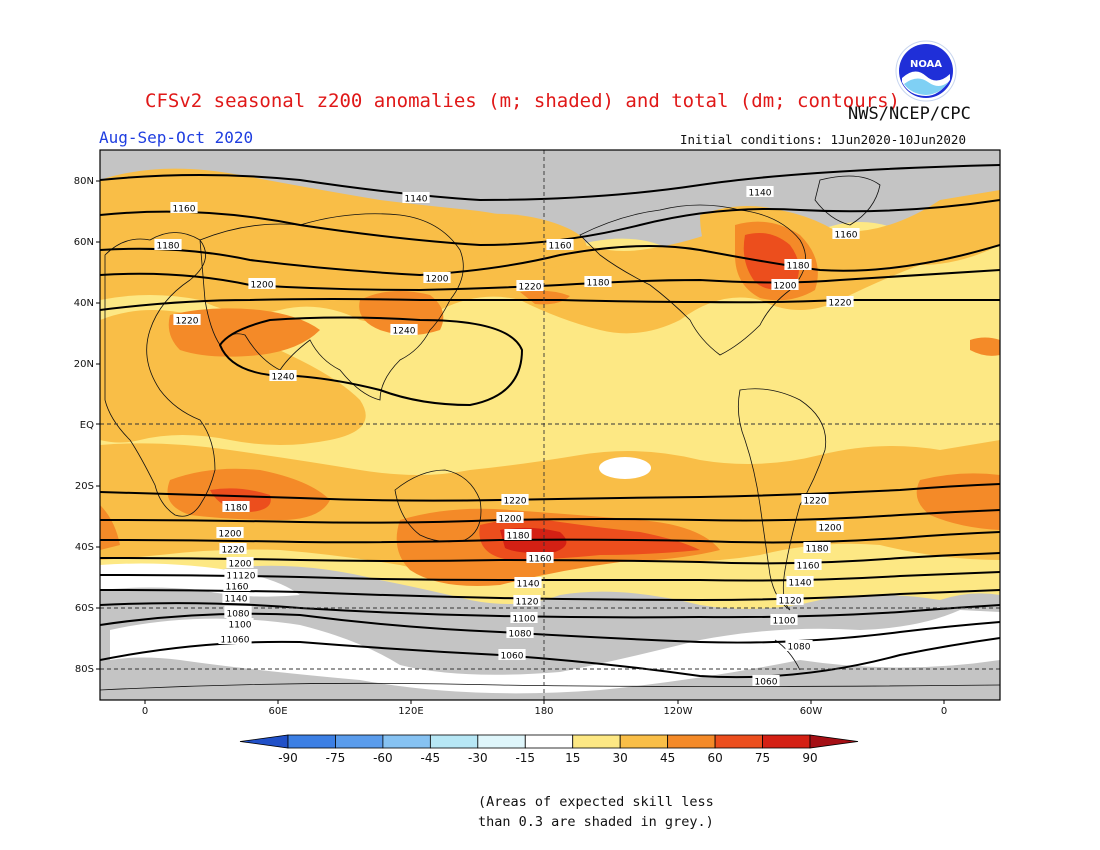 The height and width of the screenshot is (850, 1100). Describe the element at coordinates (478, 758) in the screenshot. I see `colorbar-tick-label: -30` at that location.